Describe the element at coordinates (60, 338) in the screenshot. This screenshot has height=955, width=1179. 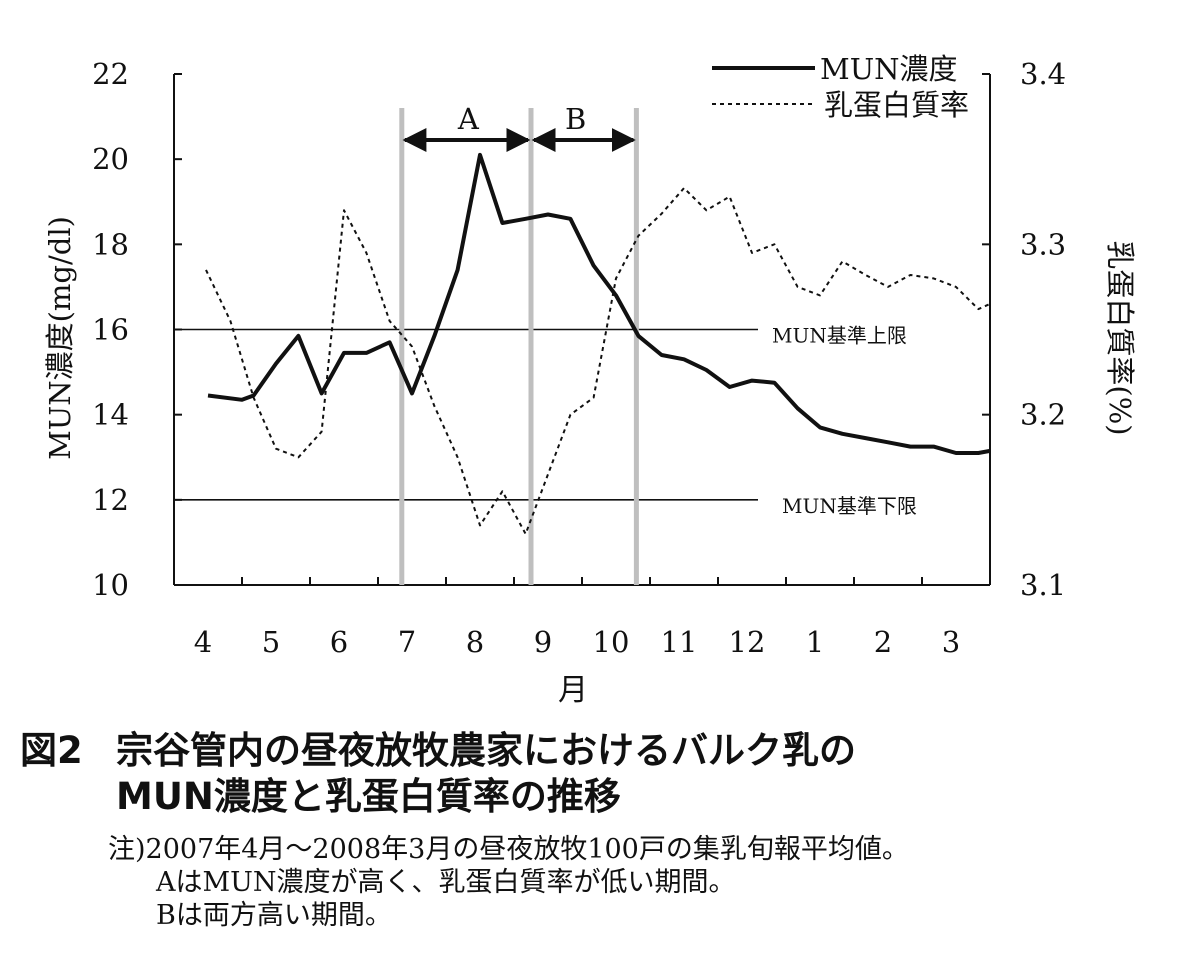
I see `y-axis-label-left: MUN濃度(mg/dl)` at that location.